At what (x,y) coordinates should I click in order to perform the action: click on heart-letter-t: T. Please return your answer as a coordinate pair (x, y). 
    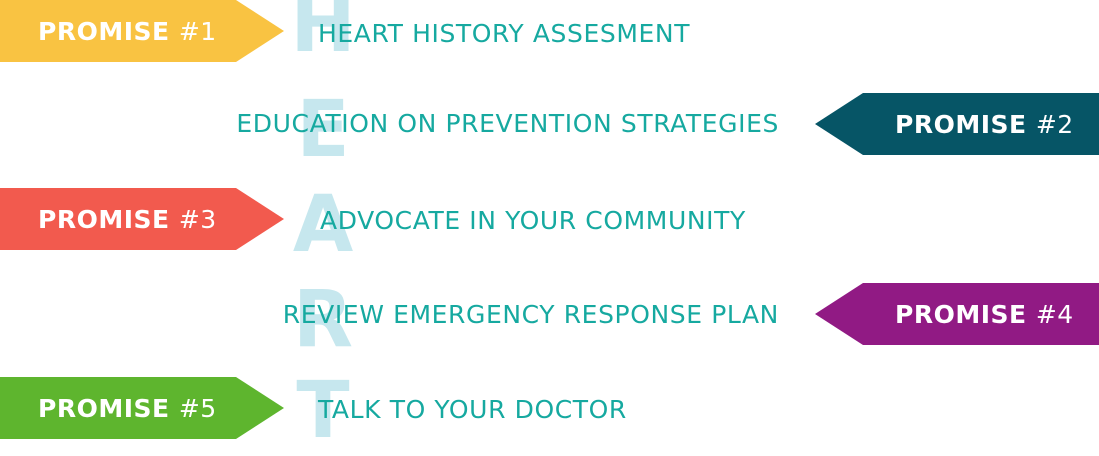
    Looking at the image, I should click on (323, 411).